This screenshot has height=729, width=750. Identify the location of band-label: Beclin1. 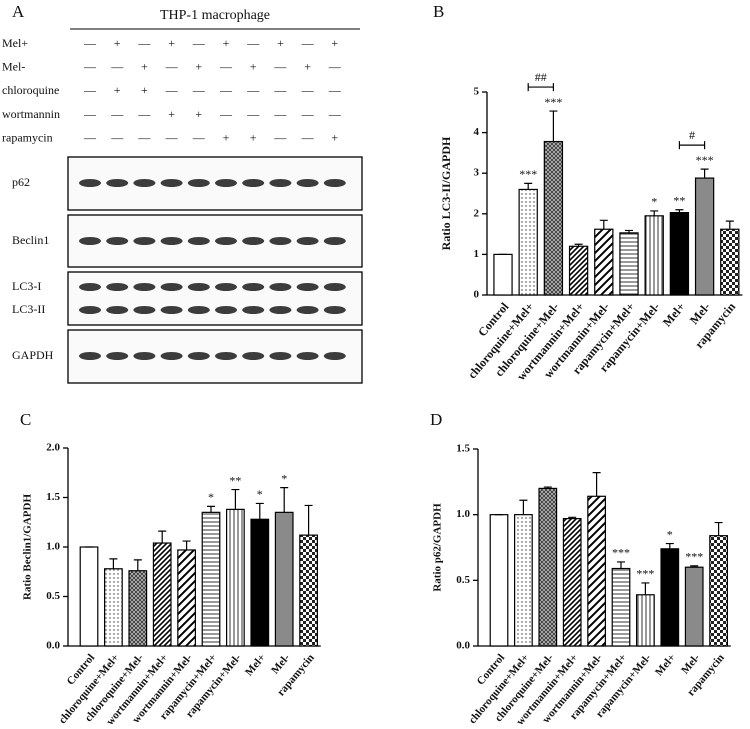
(30, 240).